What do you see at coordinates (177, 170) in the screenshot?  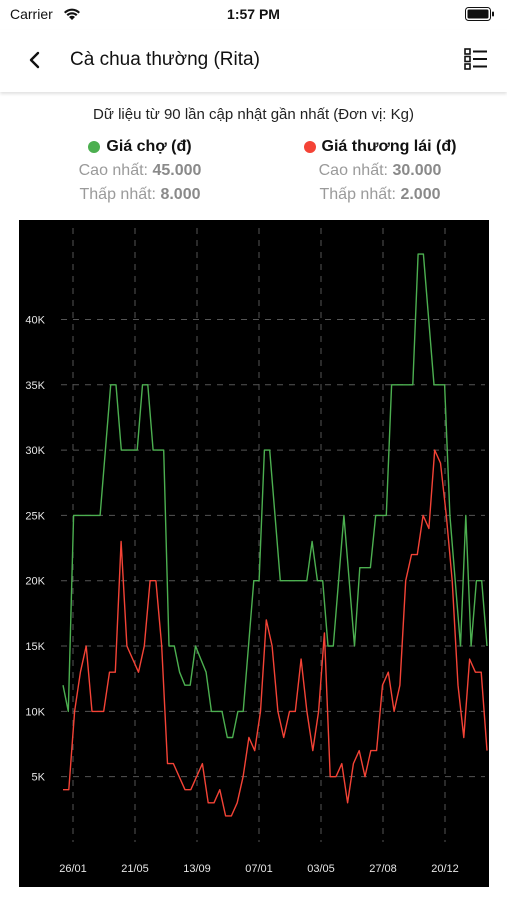 I see `max-value: 45.000` at bounding box center [177, 170].